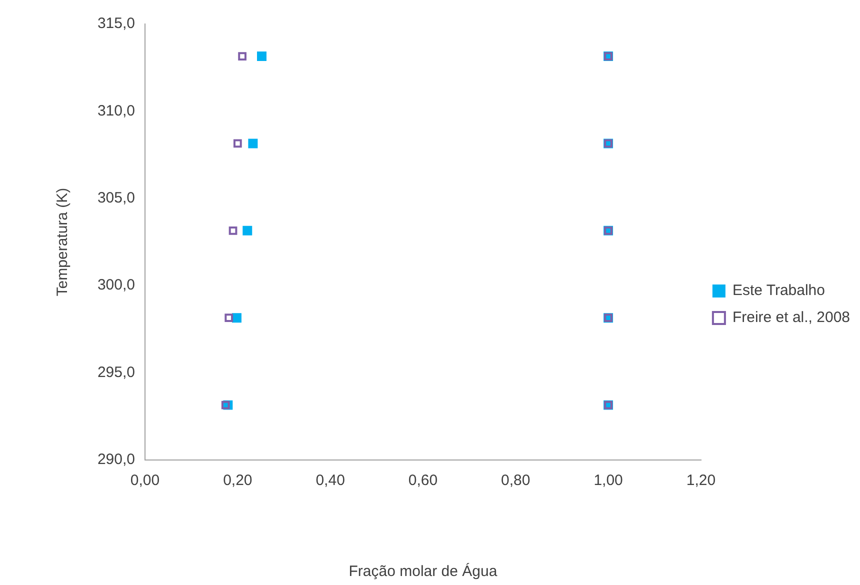 The width and height of the screenshot is (860, 585). What do you see at coordinates (116, 111) in the screenshot?
I see `y-tick-label: 310,0` at bounding box center [116, 111].